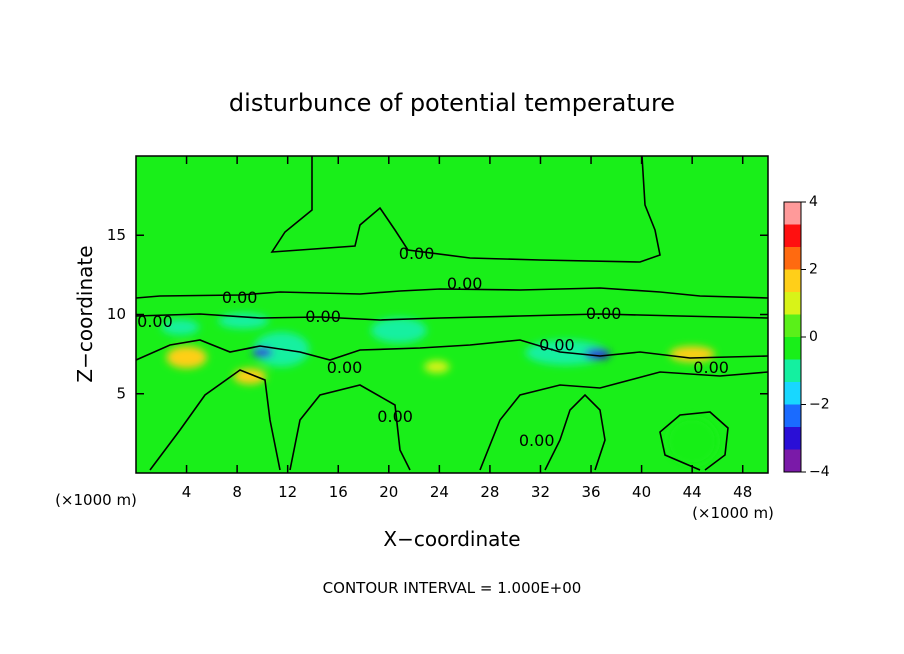 This screenshot has width=904, height=654. Describe the element at coordinates (388, 492) in the screenshot. I see `x-tick-label-4: 20` at that location.